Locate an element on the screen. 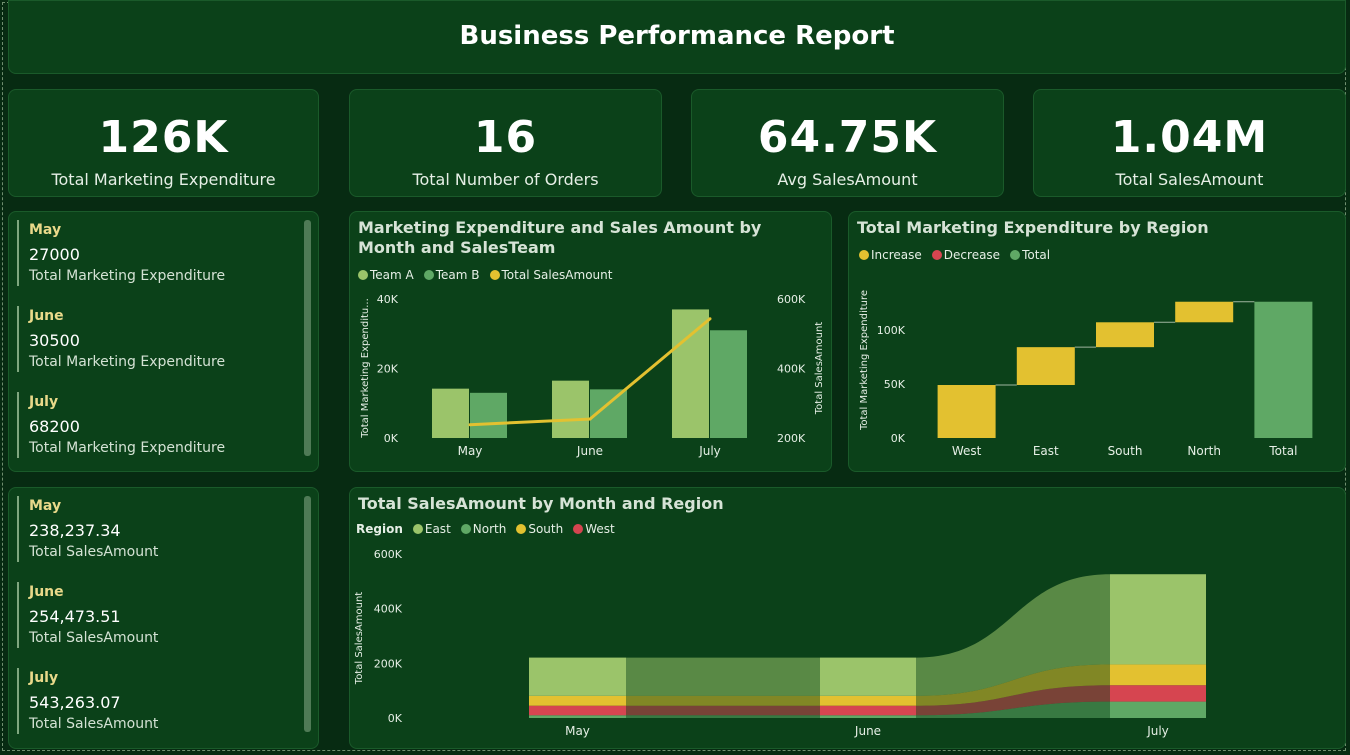  x-tick-label: July is located at coordinates (709, 451).